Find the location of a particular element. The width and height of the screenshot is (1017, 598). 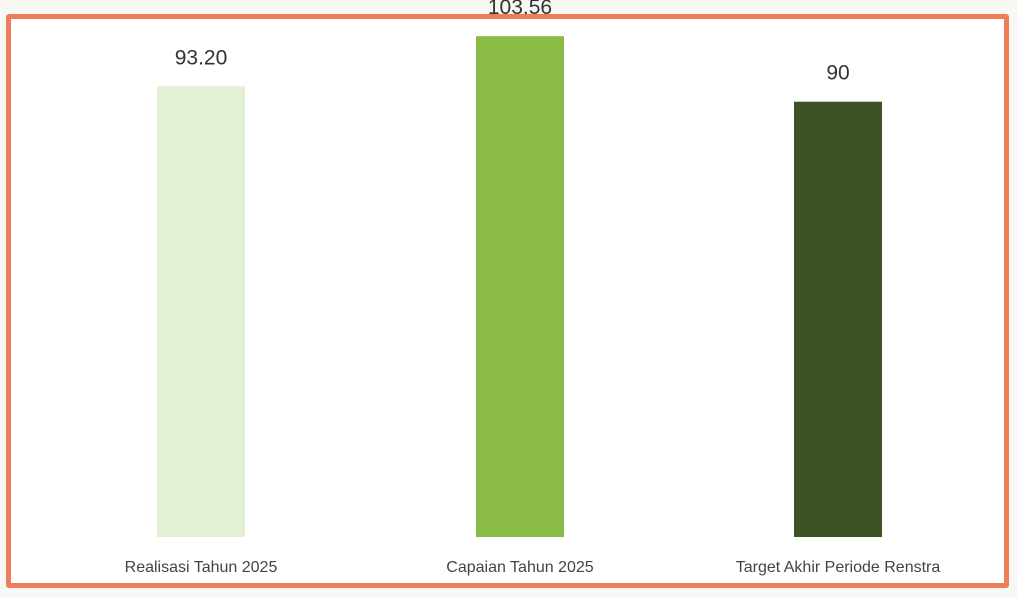

value-label-target: 90 is located at coordinates (837, 73).